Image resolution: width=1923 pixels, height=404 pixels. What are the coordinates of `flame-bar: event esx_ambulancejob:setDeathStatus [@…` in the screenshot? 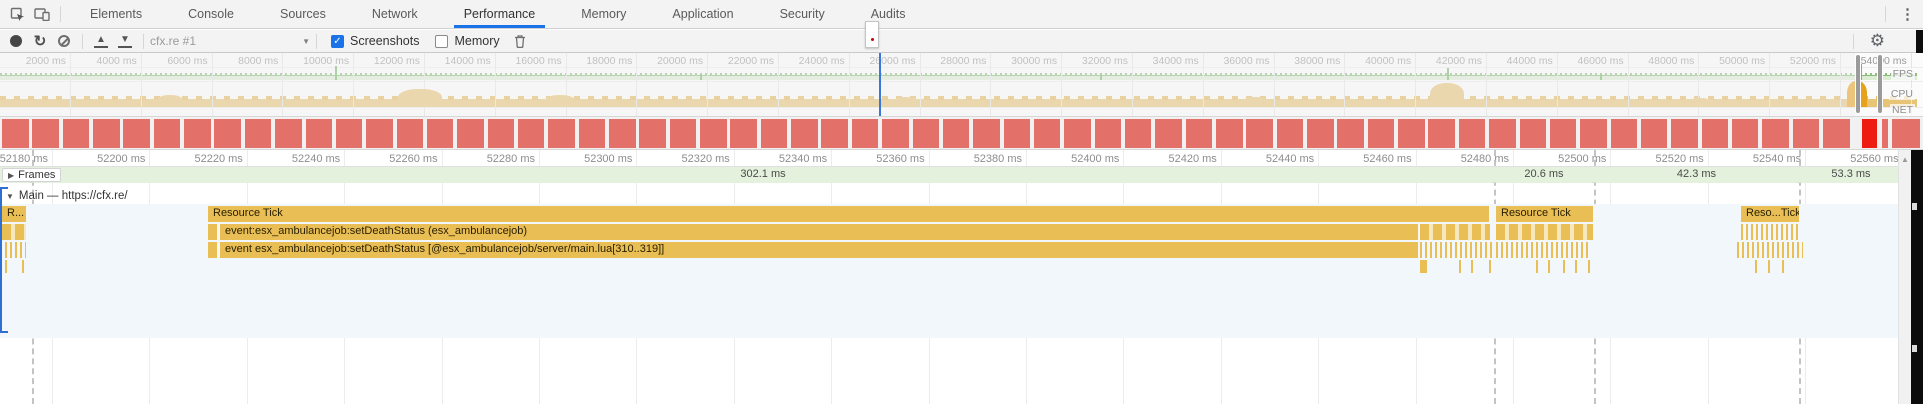 It's located at (819, 250).